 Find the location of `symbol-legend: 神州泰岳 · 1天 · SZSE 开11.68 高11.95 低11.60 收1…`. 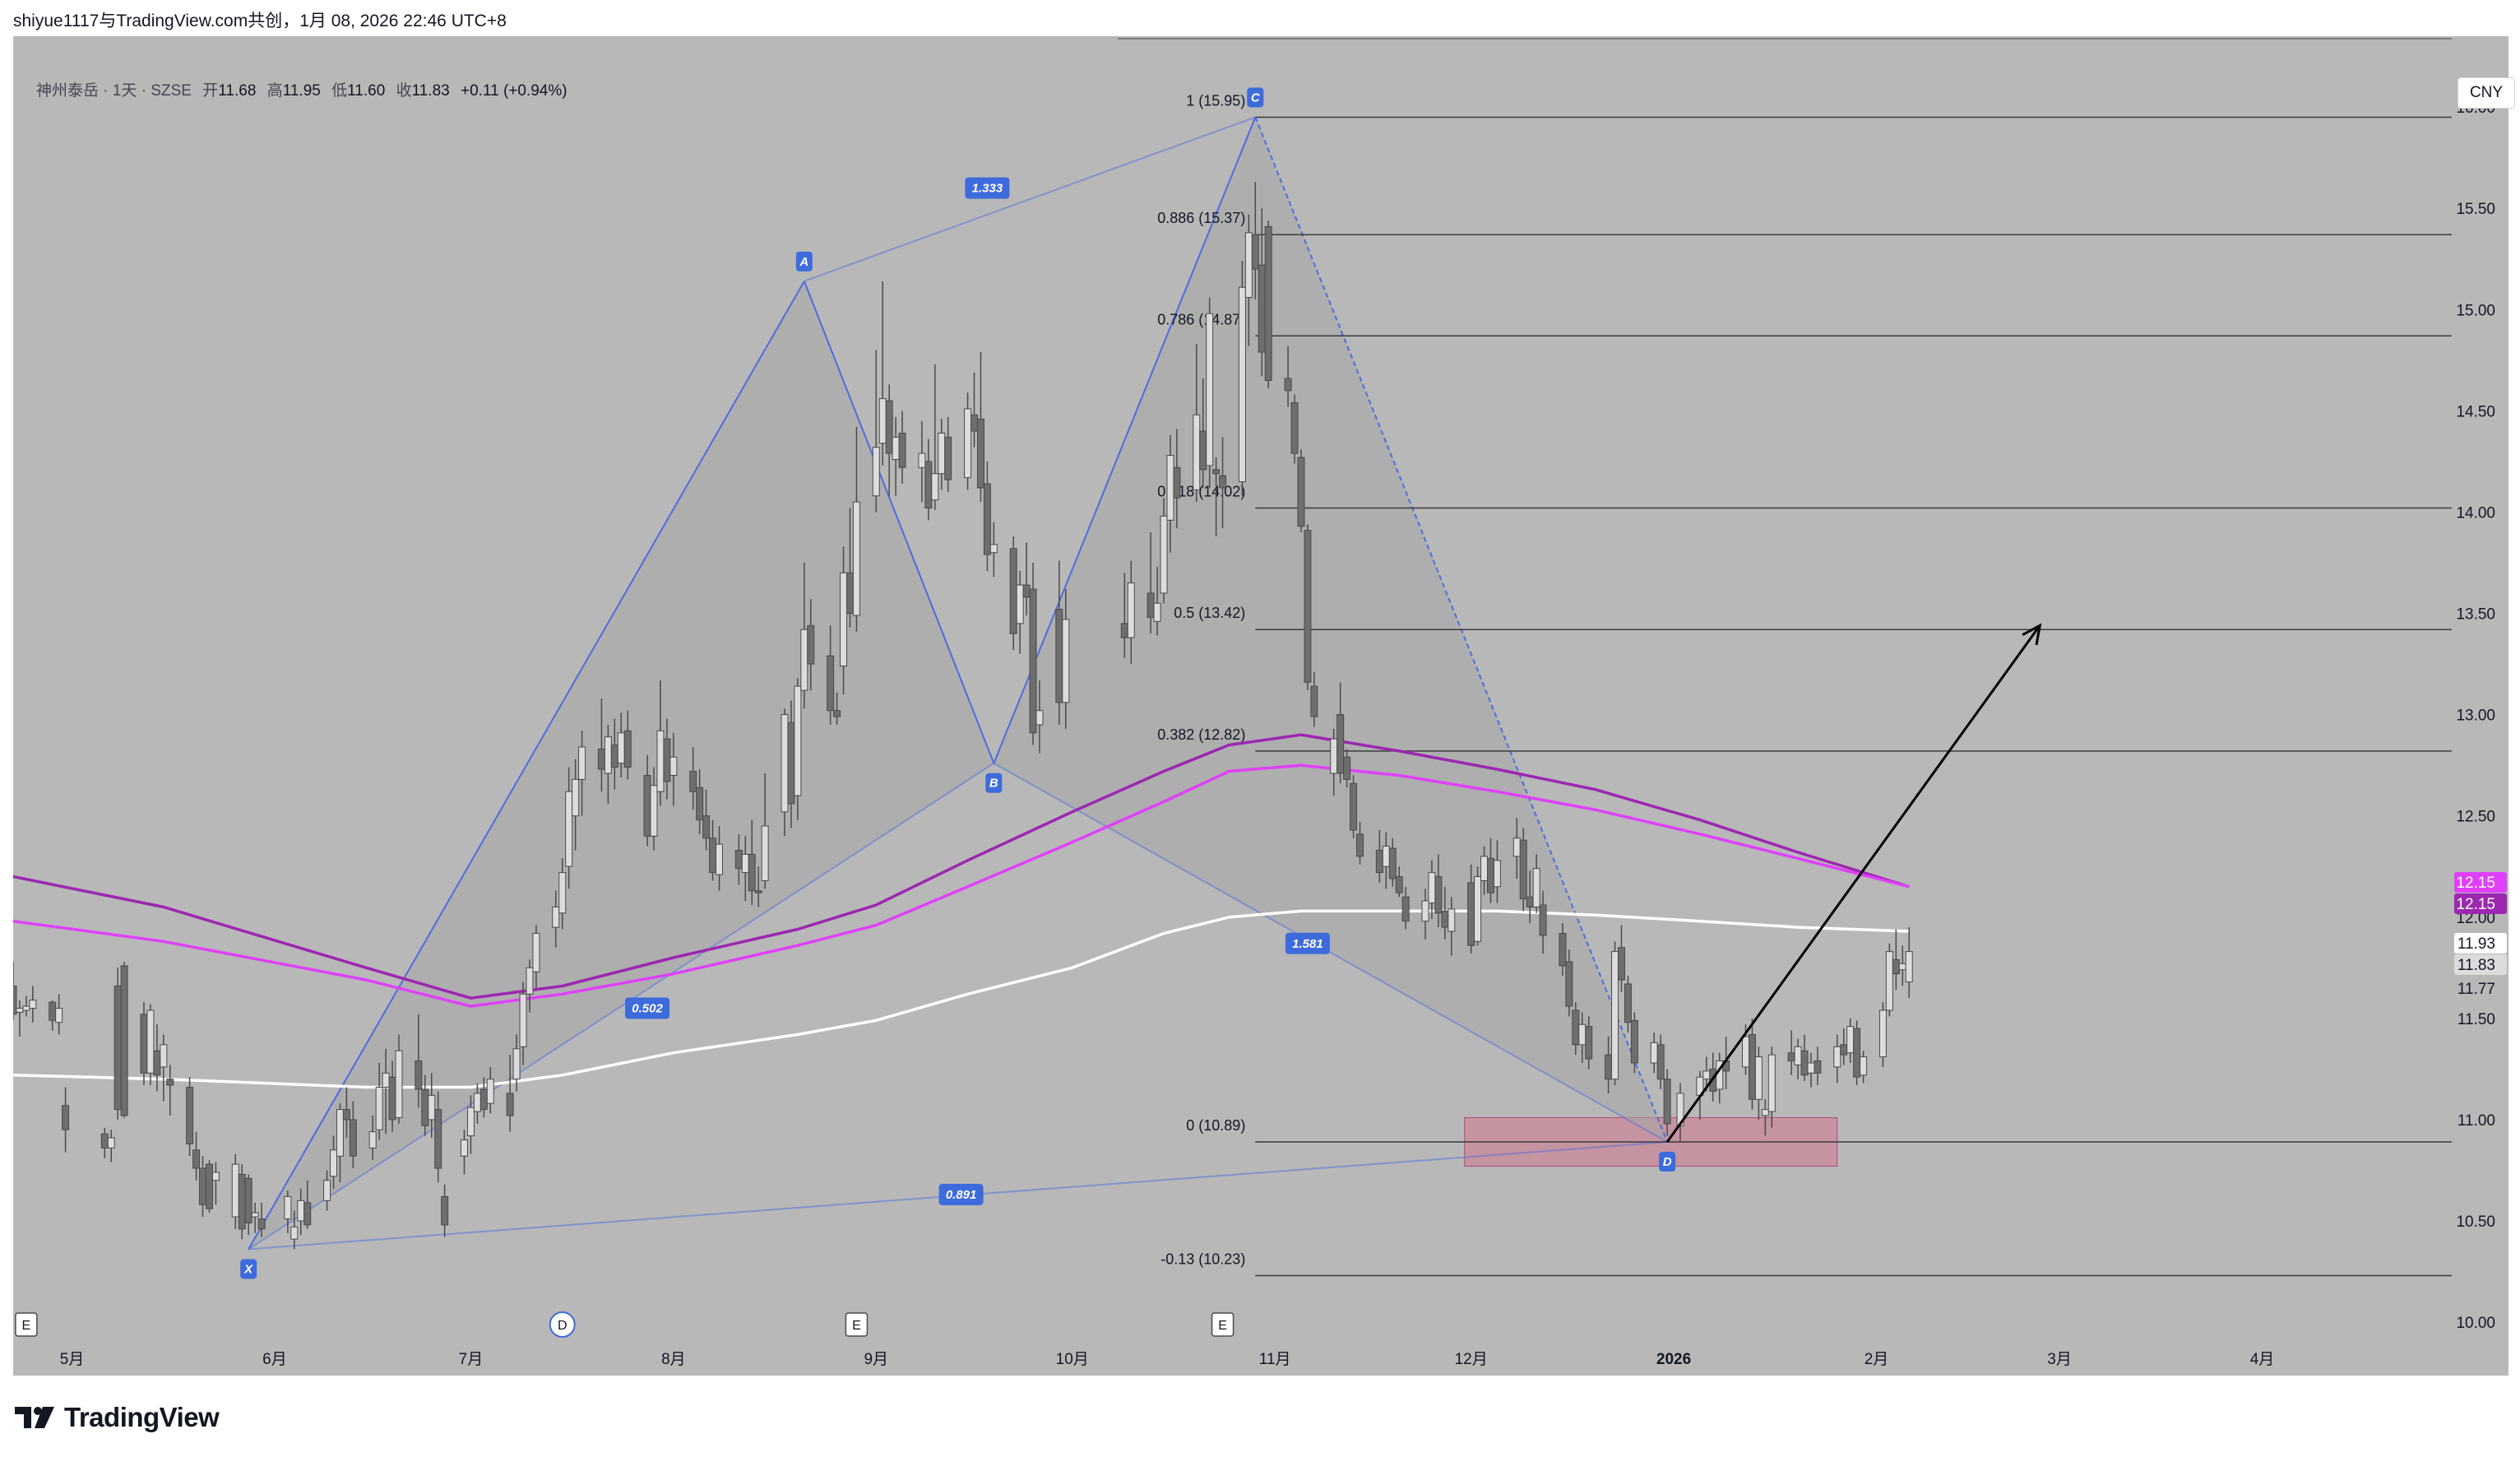

symbol-legend: 神州泰岳 · 1天 · SZSE 开11.68 高11.95 低11.60 收1… is located at coordinates (301, 91).